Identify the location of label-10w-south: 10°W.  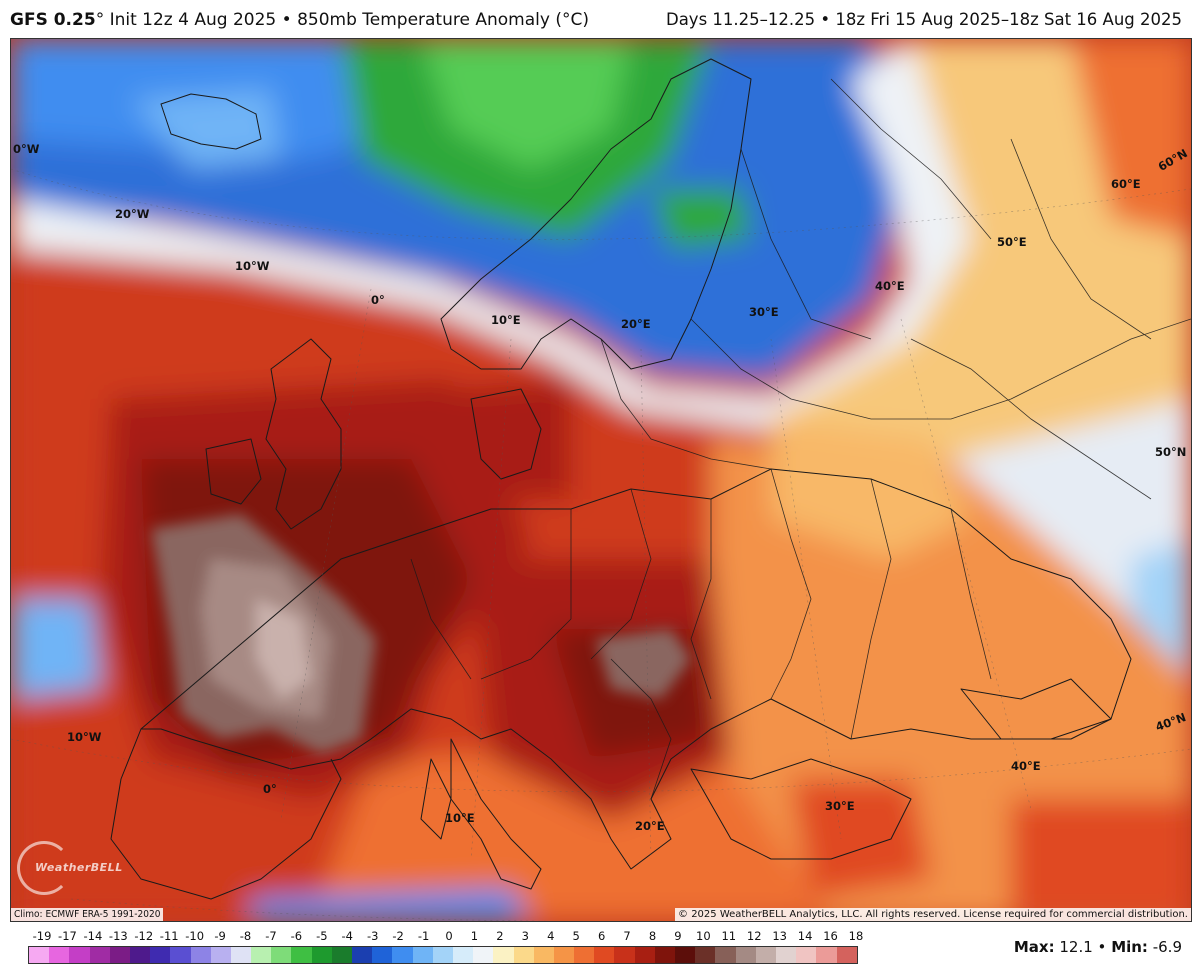
(84, 737).